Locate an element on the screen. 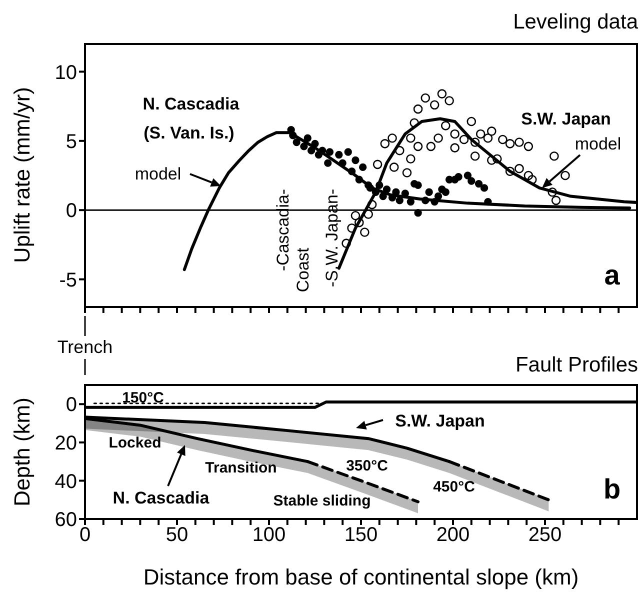 The height and width of the screenshot is (592, 642). y-tick-label: 10 is located at coordinates (65, 73).